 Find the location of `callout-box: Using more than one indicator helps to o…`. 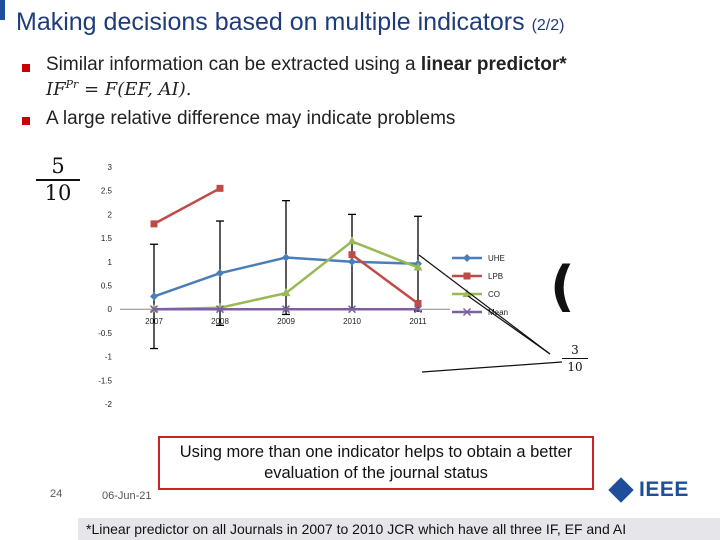

callout-box: Using more than one indicator helps to o… is located at coordinates (376, 463).